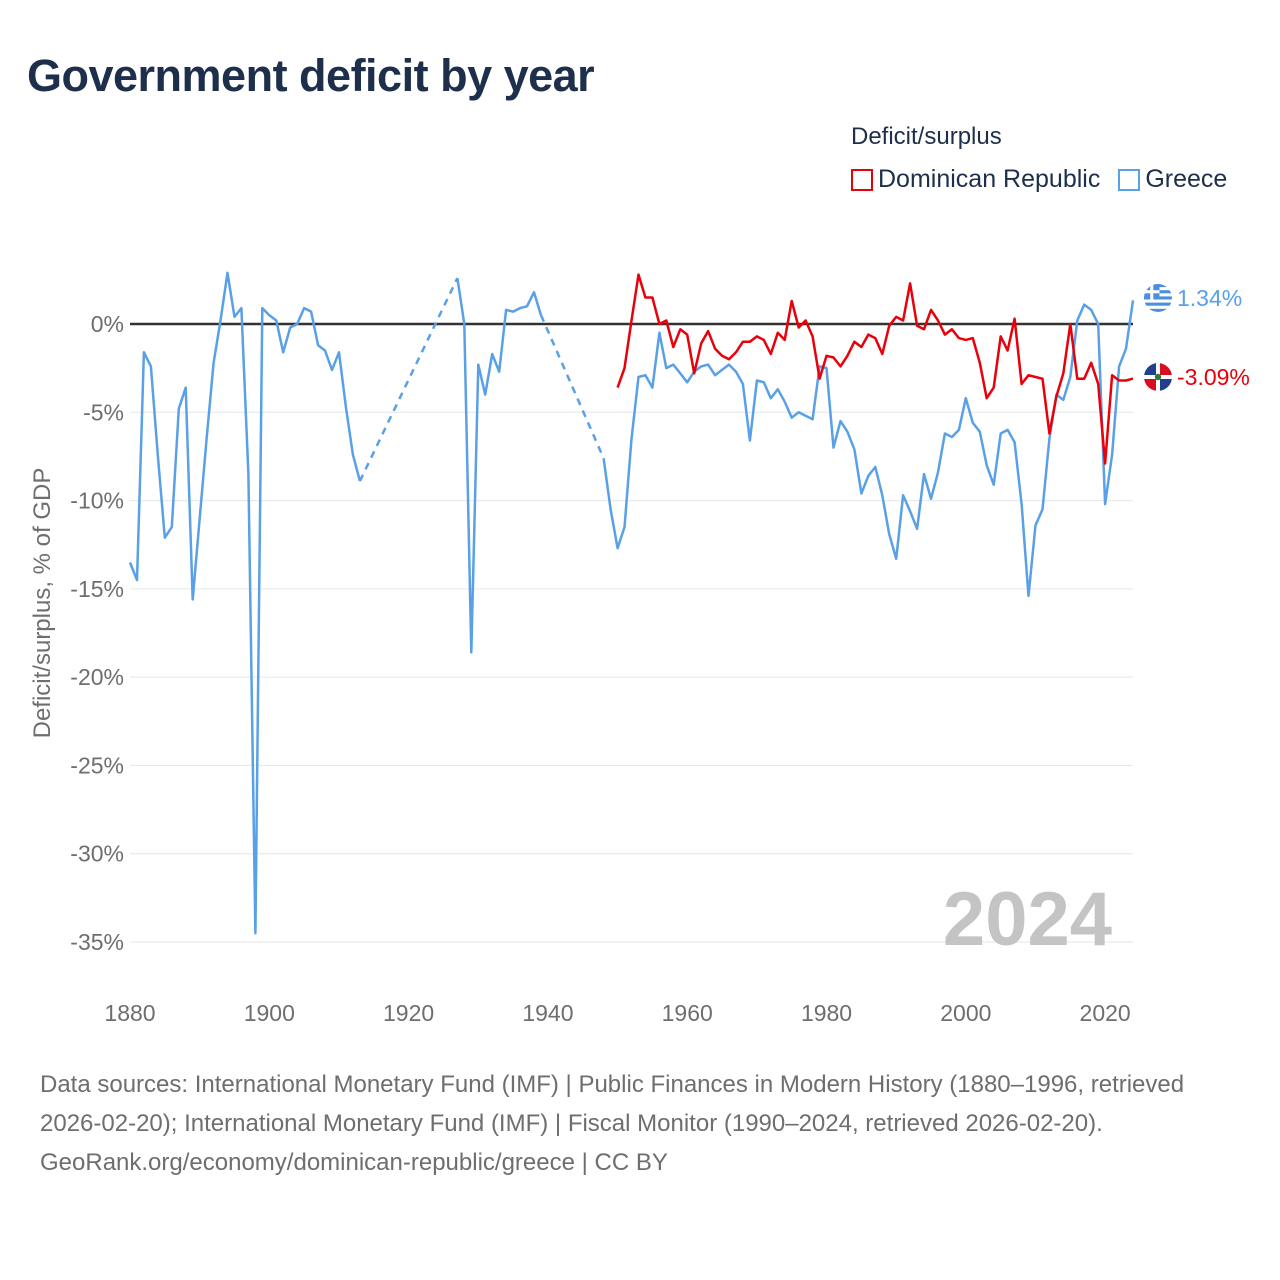 The height and width of the screenshot is (1280, 1280). Describe the element at coordinates (862, 179) in the screenshot. I see `legend-swatch-dominican-republic` at that location.